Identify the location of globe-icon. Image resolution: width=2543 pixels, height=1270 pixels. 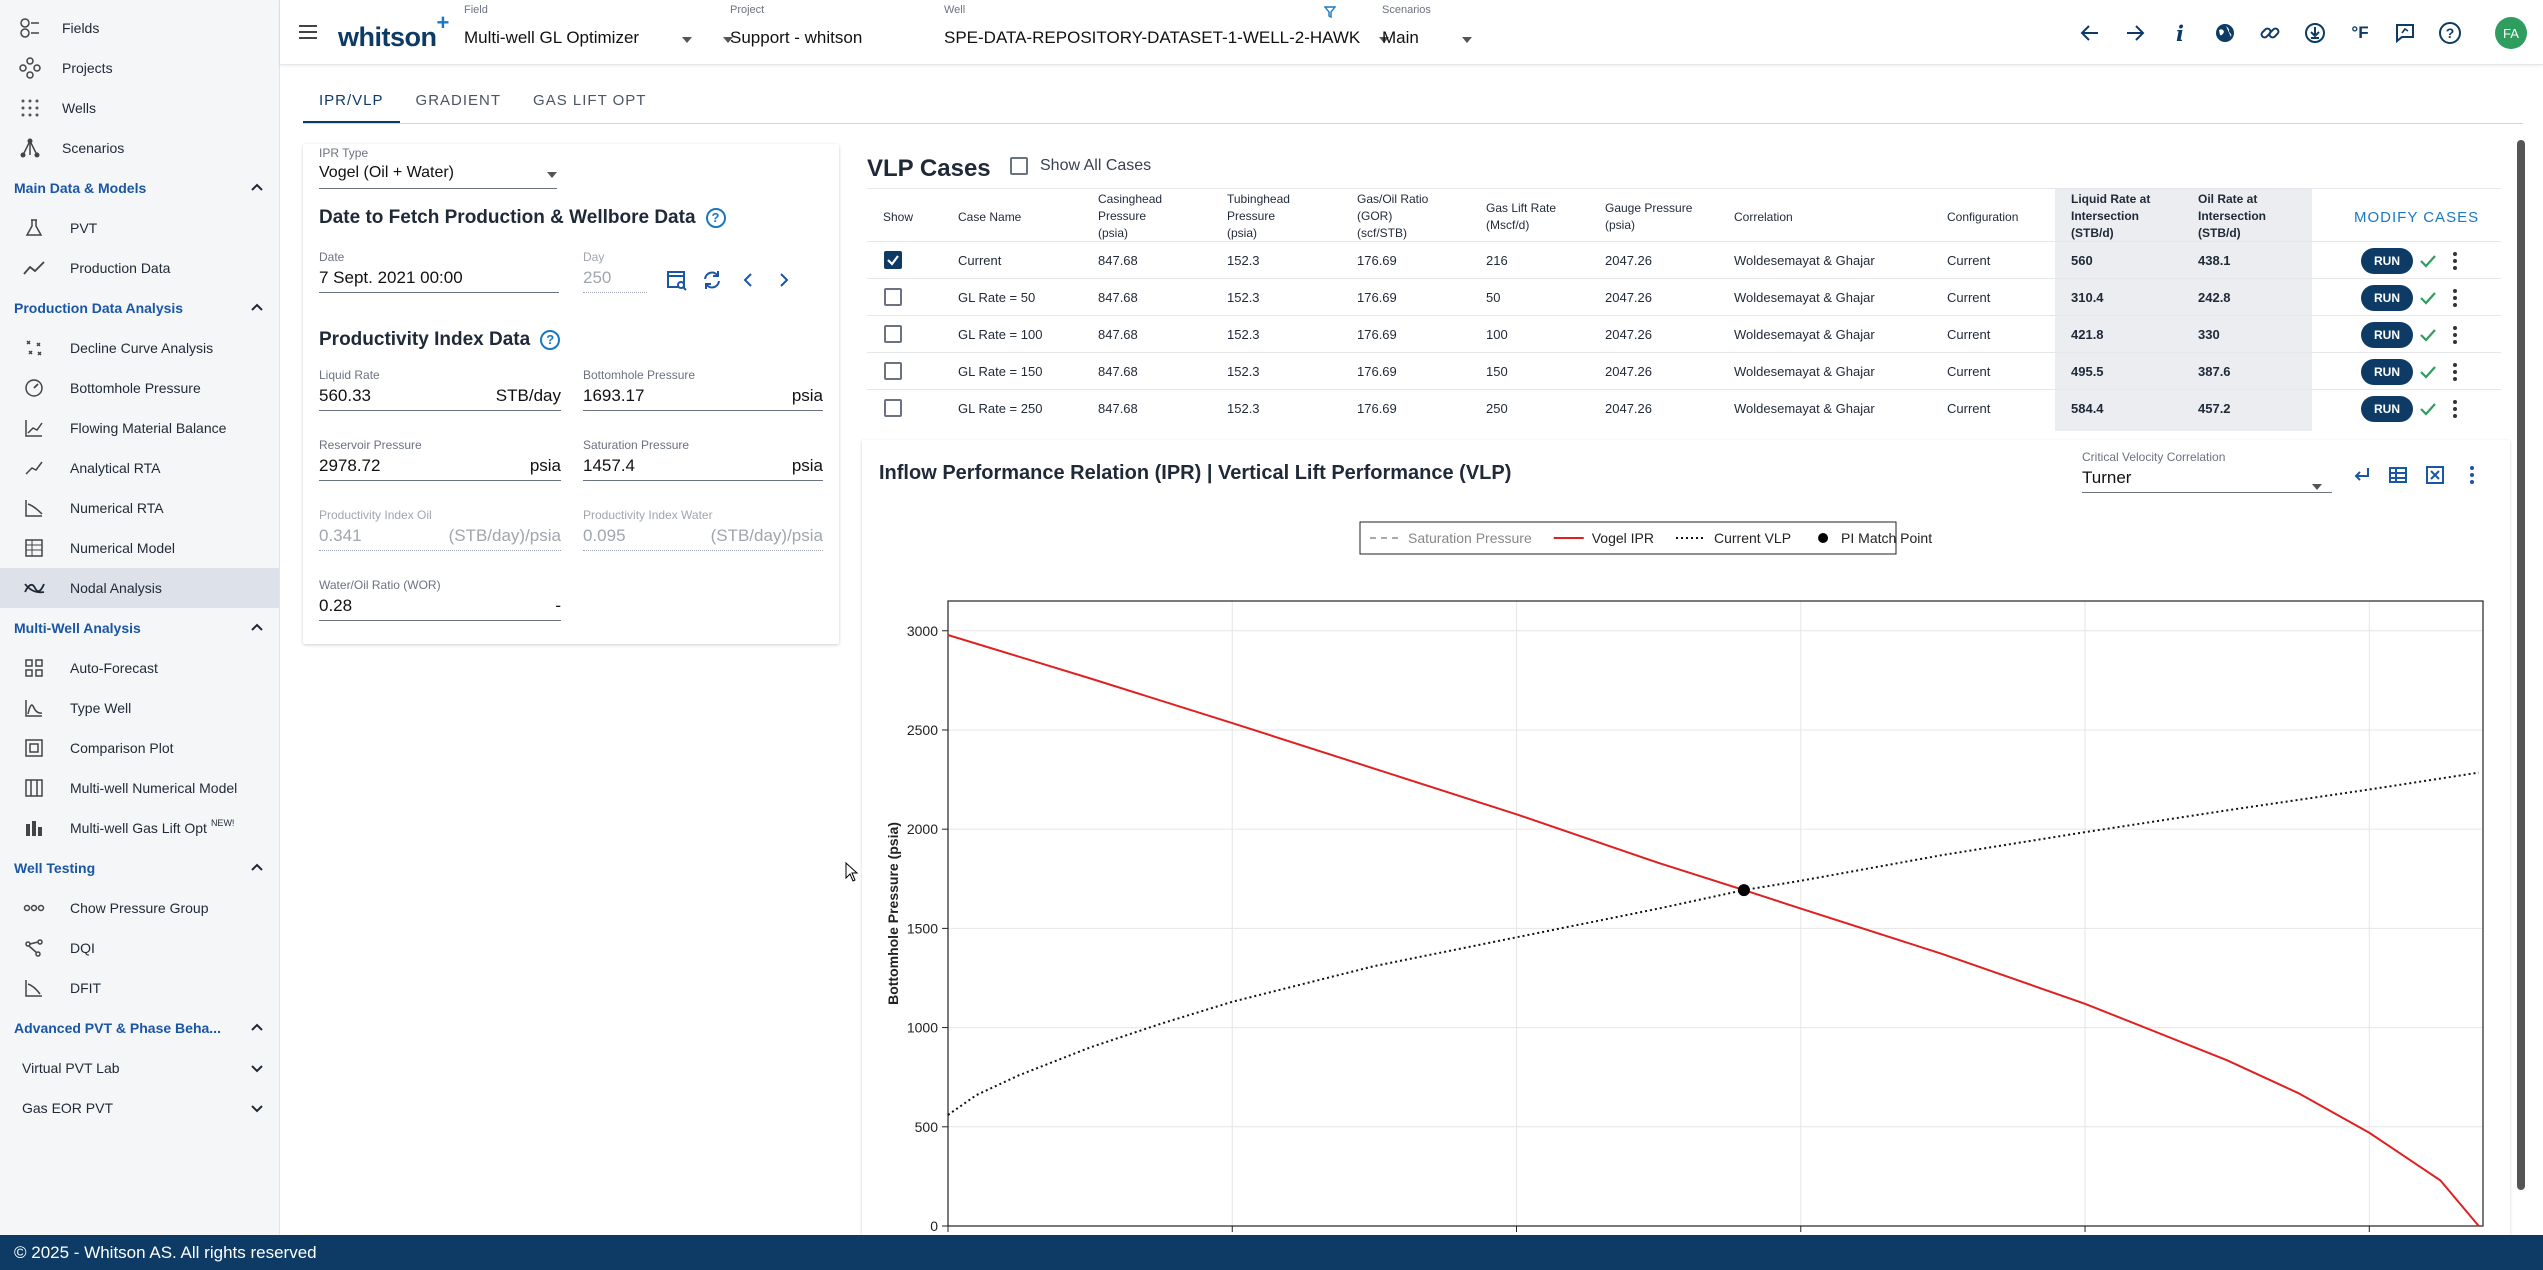
(2225, 33).